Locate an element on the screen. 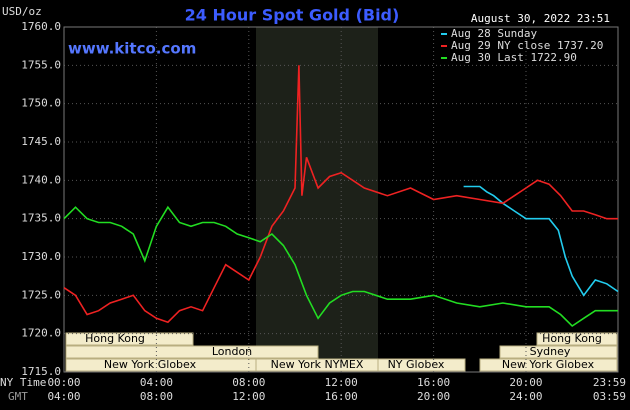 The width and height of the screenshot is (630, 410). timestamp: August 30, 2022 23:51 is located at coordinates (540, 18).